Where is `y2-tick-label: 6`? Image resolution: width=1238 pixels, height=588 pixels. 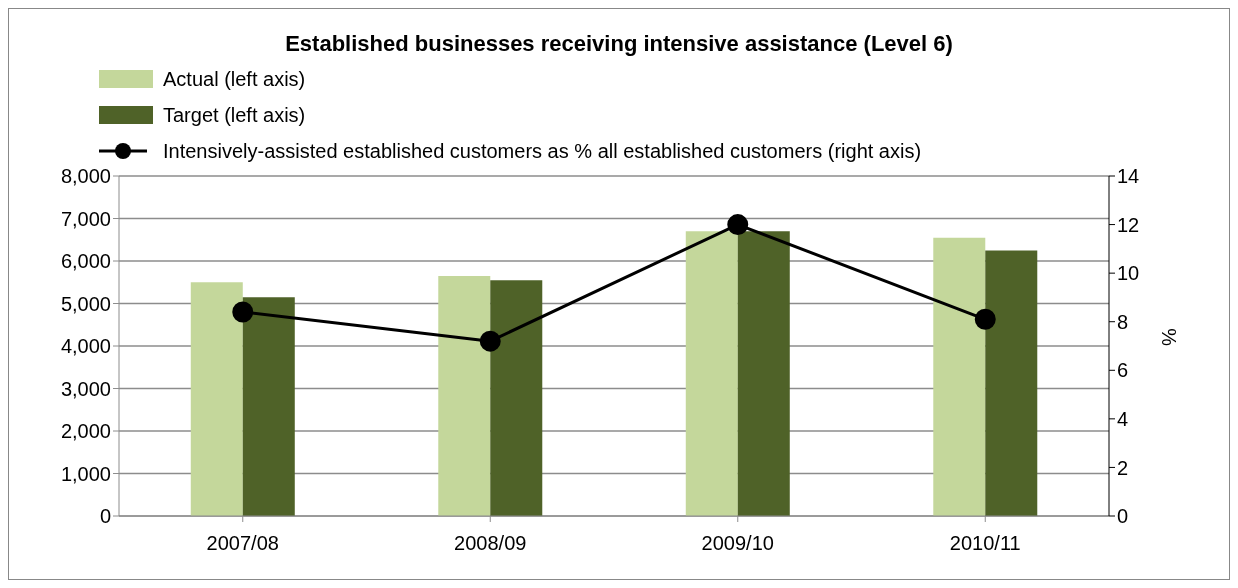 y2-tick-label: 6 is located at coordinates (1123, 370).